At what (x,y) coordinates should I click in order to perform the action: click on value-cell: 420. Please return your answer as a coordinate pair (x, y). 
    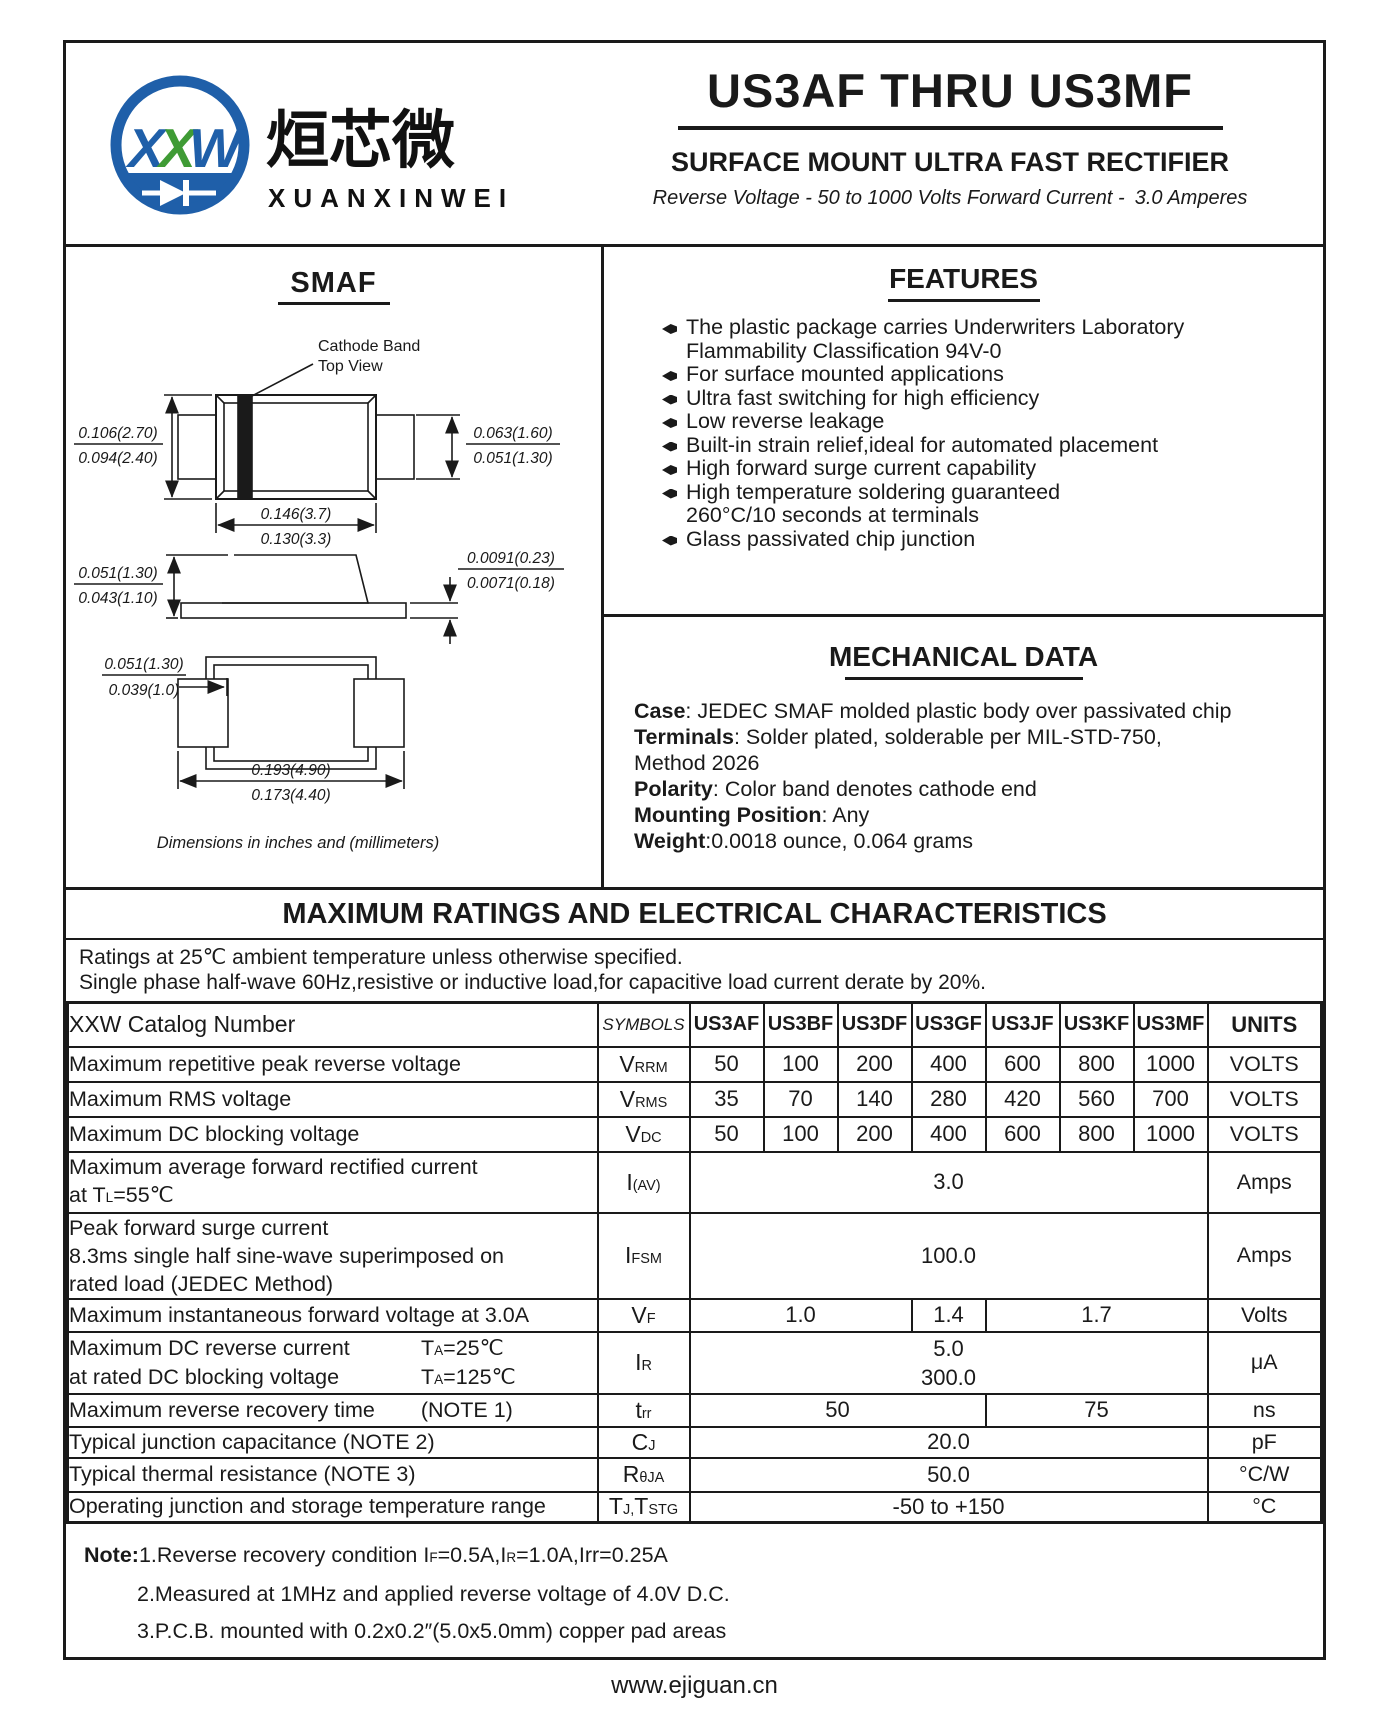
    Looking at the image, I should click on (1022, 1099).